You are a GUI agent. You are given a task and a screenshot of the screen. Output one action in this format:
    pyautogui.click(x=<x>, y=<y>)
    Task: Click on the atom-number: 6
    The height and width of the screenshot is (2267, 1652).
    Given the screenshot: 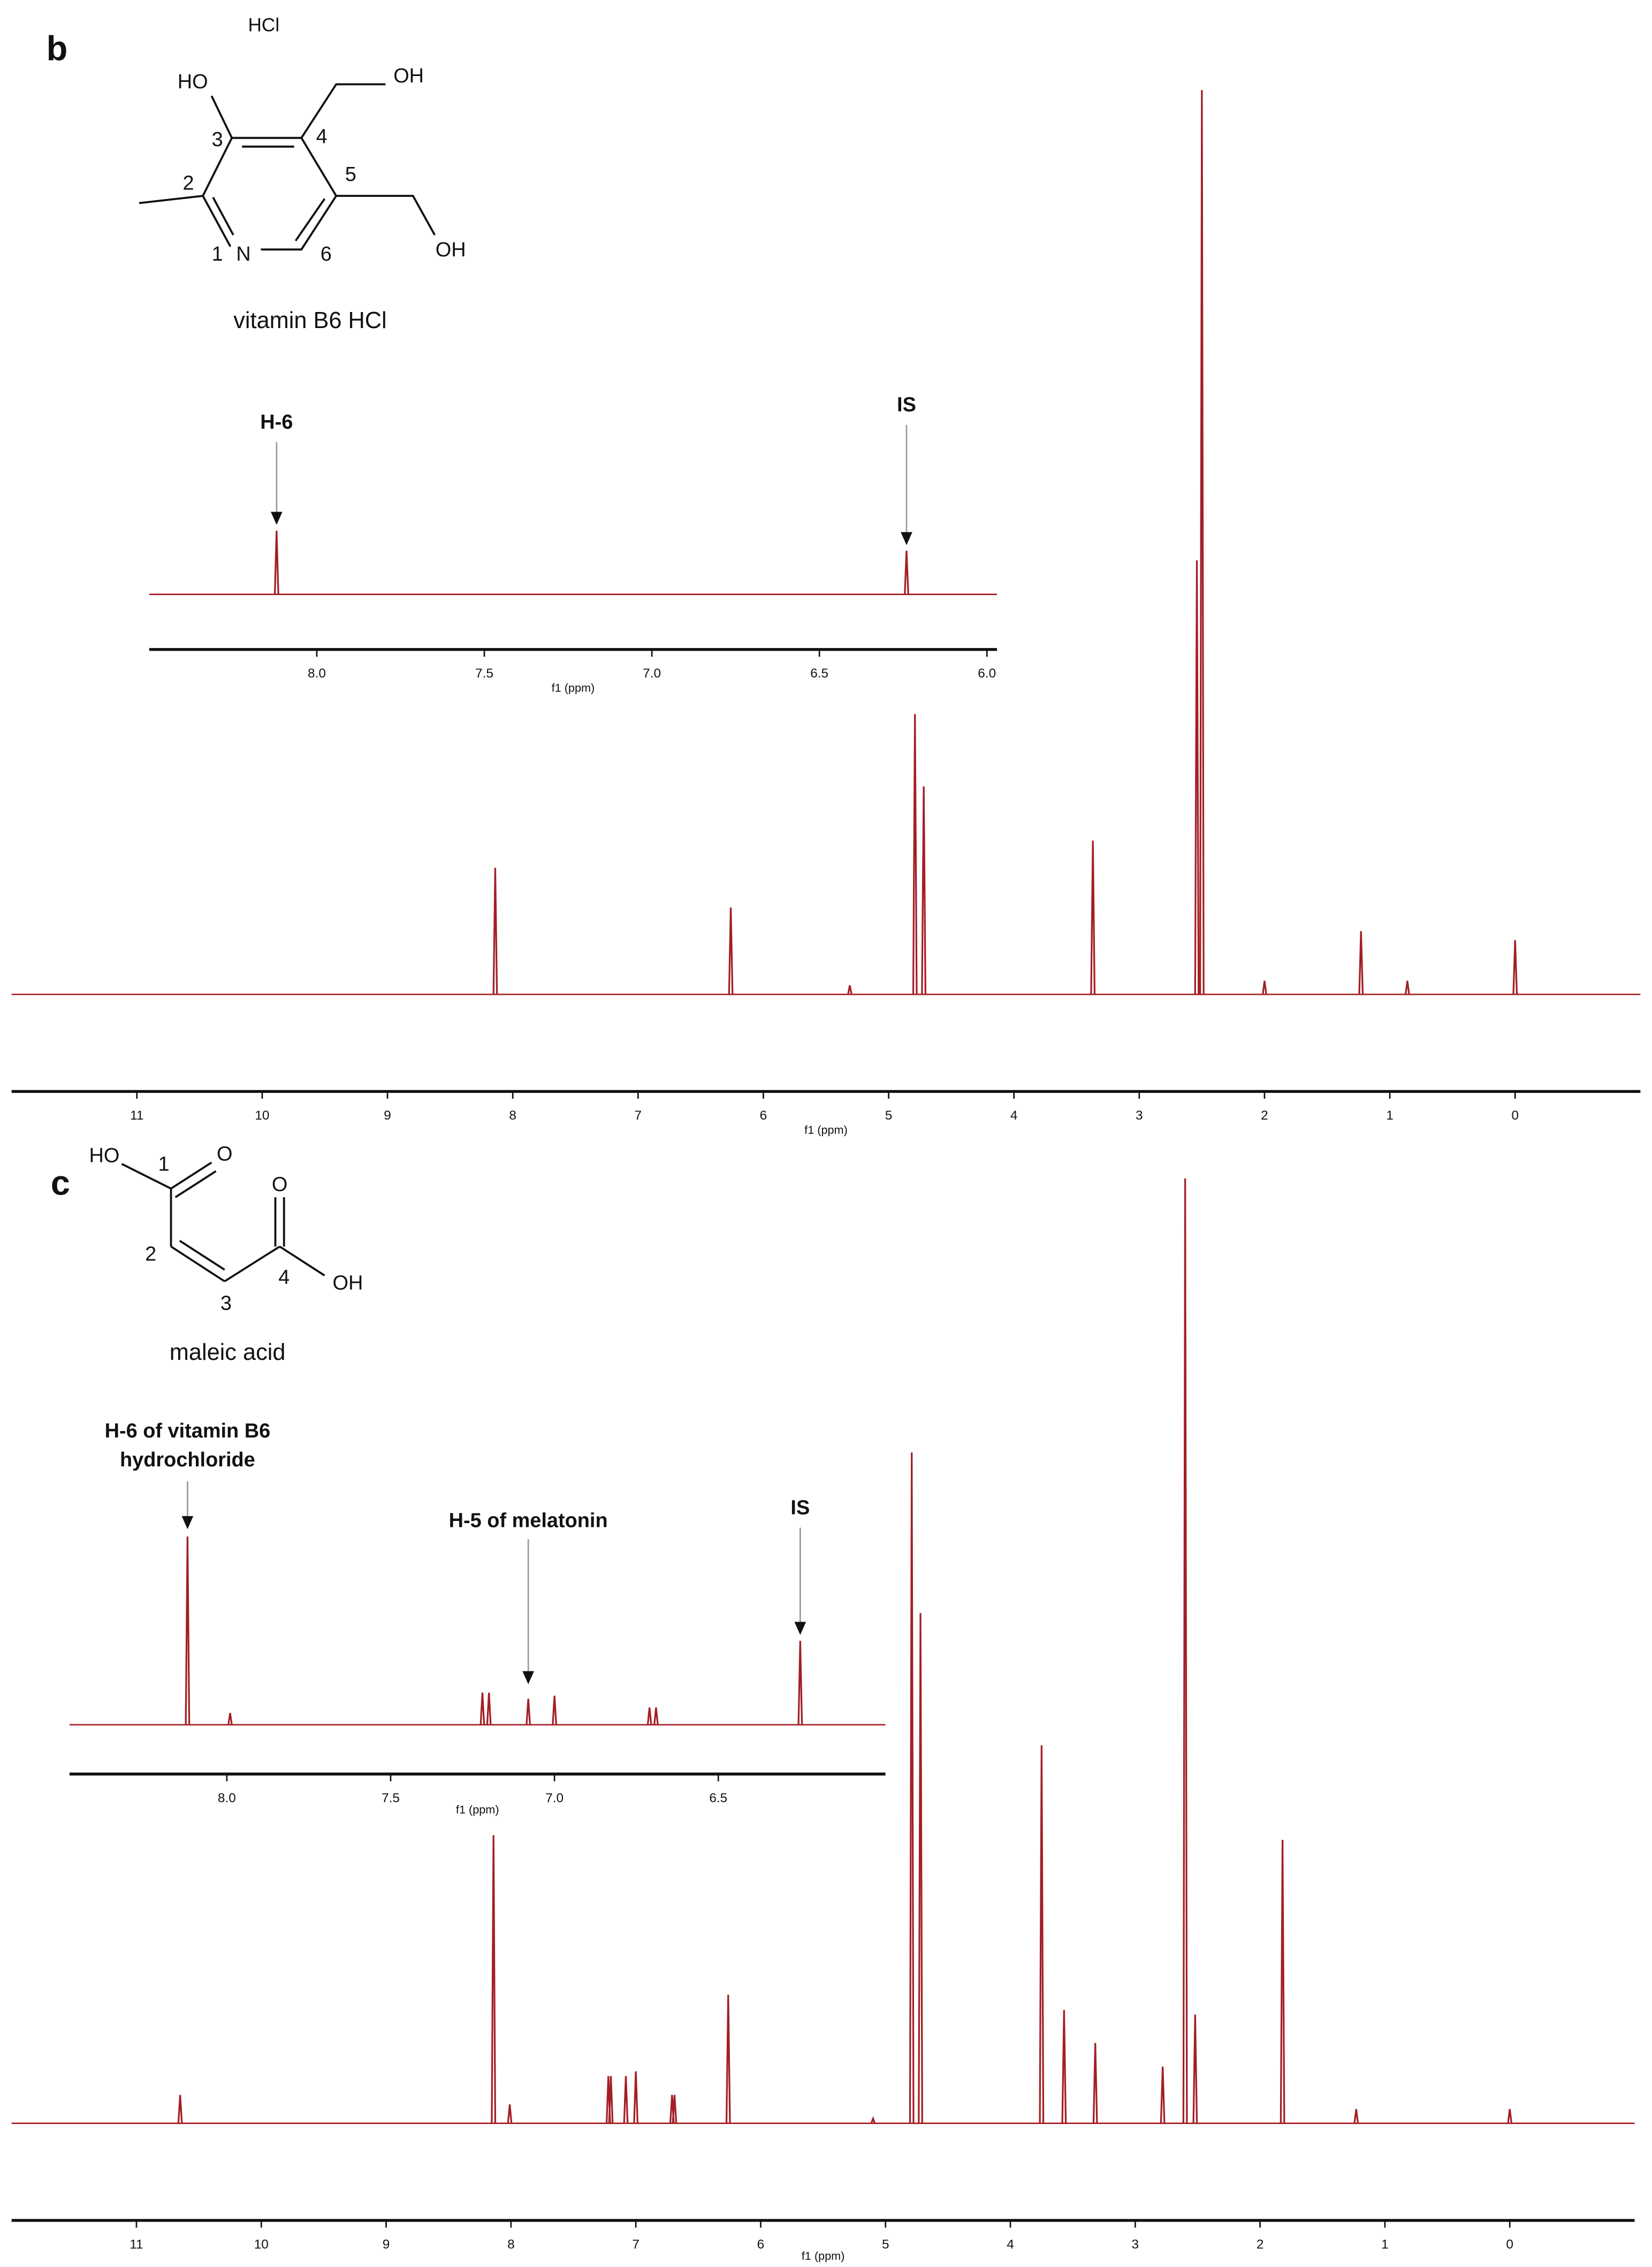 What is the action you would take?
    pyautogui.click(x=326, y=254)
    